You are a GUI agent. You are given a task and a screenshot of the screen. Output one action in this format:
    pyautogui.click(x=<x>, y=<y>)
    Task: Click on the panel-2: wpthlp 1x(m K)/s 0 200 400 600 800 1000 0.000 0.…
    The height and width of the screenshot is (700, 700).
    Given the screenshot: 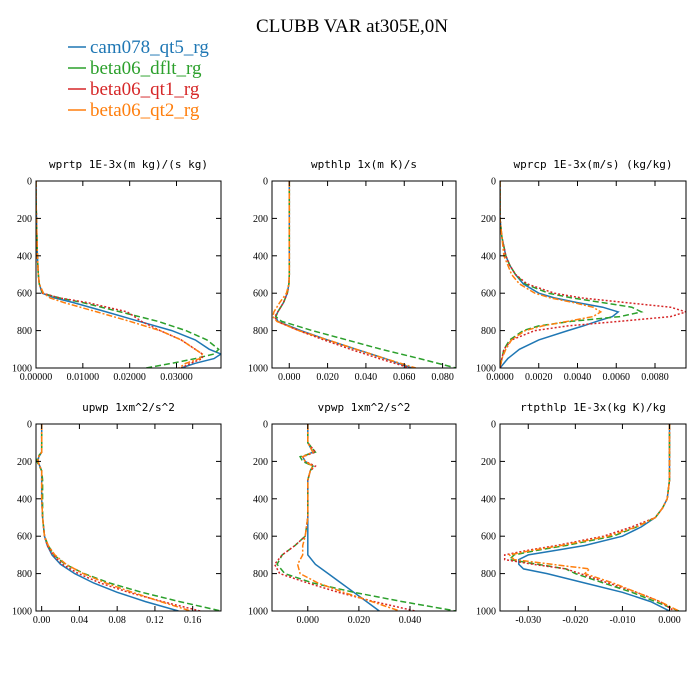 What is the action you would take?
    pyautogui.click(x=352, y=270)
    